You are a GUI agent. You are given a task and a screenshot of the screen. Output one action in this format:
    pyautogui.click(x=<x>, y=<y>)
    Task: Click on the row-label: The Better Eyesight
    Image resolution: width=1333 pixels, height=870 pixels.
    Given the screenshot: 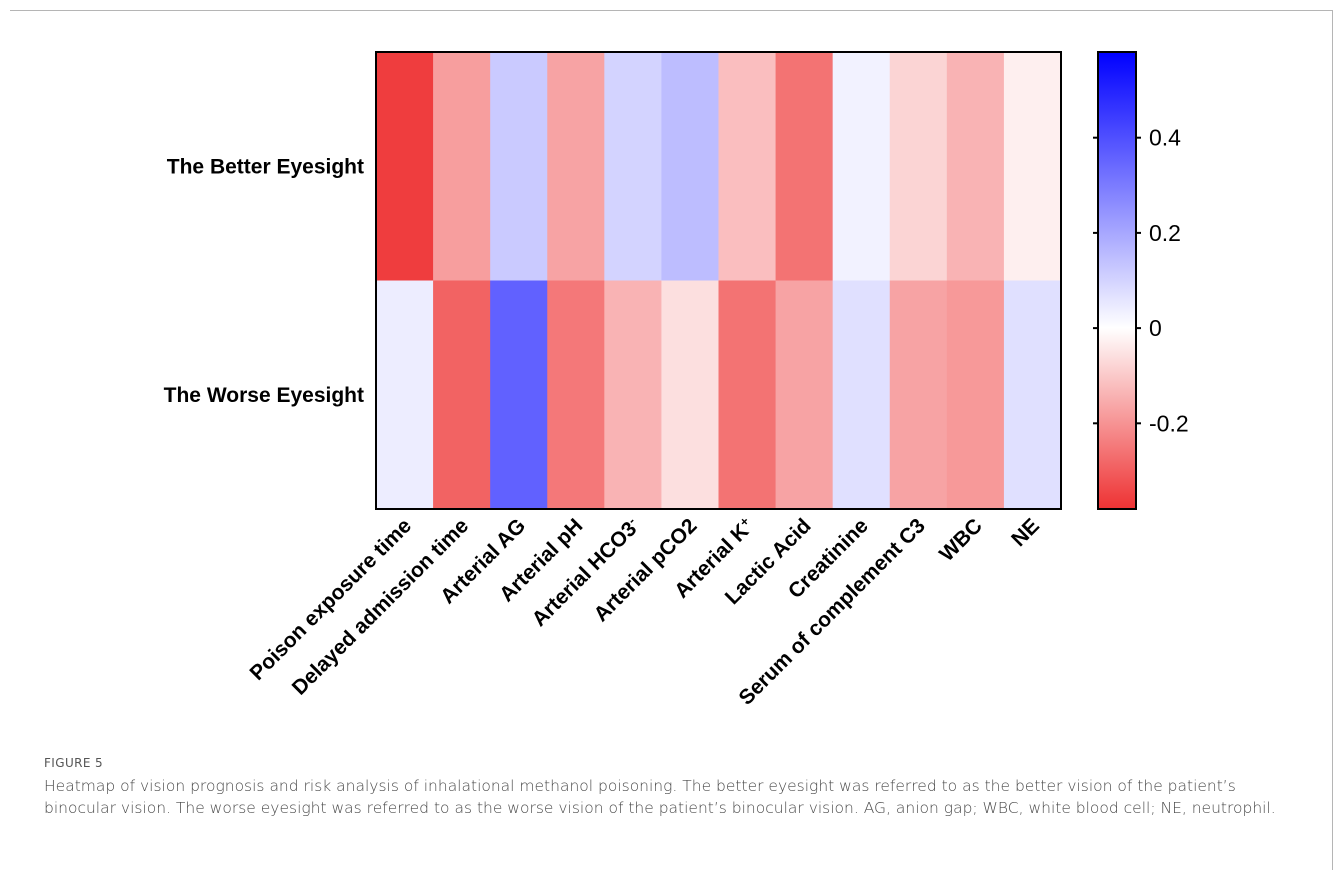 What is the action you would take?
    pyautogui.click(x=265, y=166)
    